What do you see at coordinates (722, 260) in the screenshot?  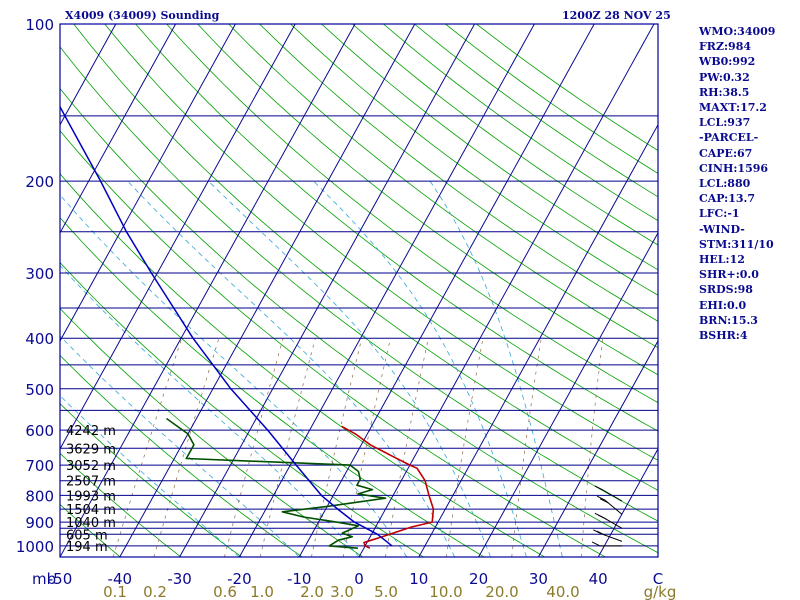 I see `stat-item: HEL:12` at bounding box center [722, 260].